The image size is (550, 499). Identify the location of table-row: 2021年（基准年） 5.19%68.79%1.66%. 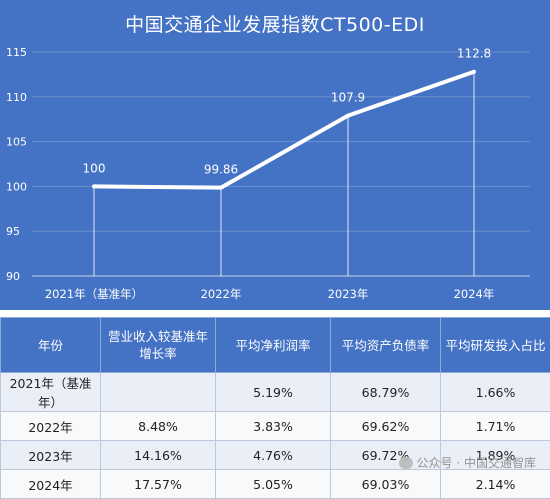
(275, 392).